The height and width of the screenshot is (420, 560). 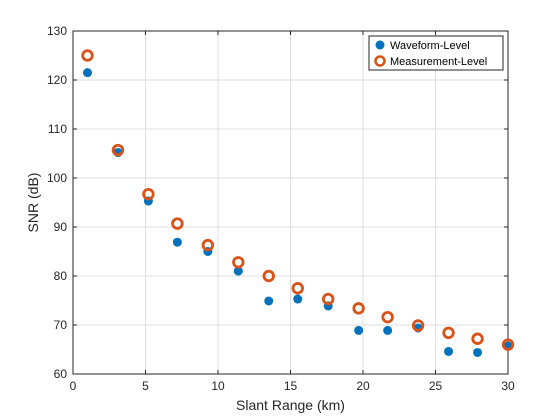 I want to click on x-tick-label: 5, so click(x=145, y=386).